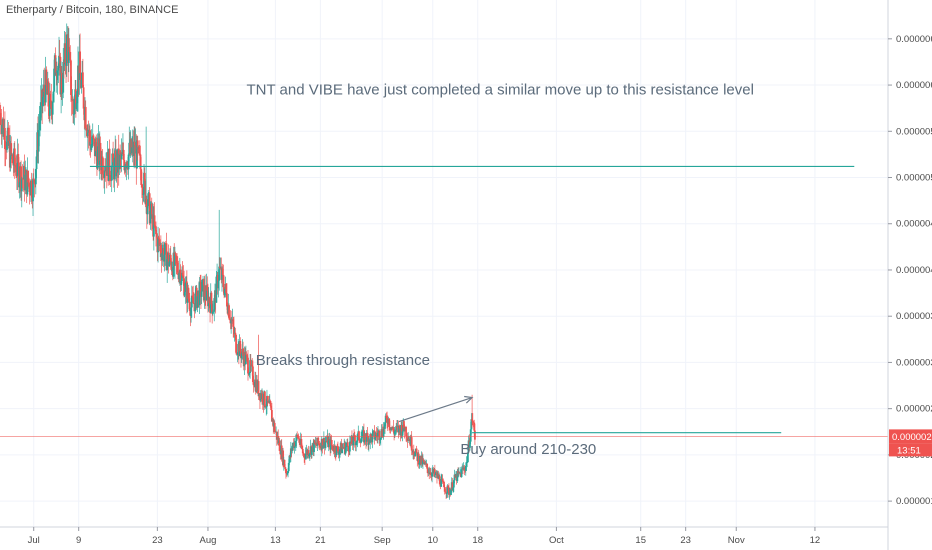  What do you see at coordinates (914, 270) in the screenshot?
I see `price-tick-label: 0.00000400` at bounding box center [914, 270].